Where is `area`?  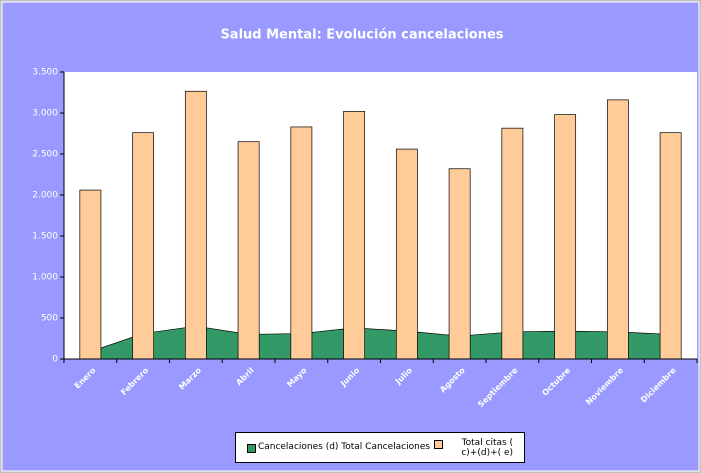 area is located at coordinates (380, 342).